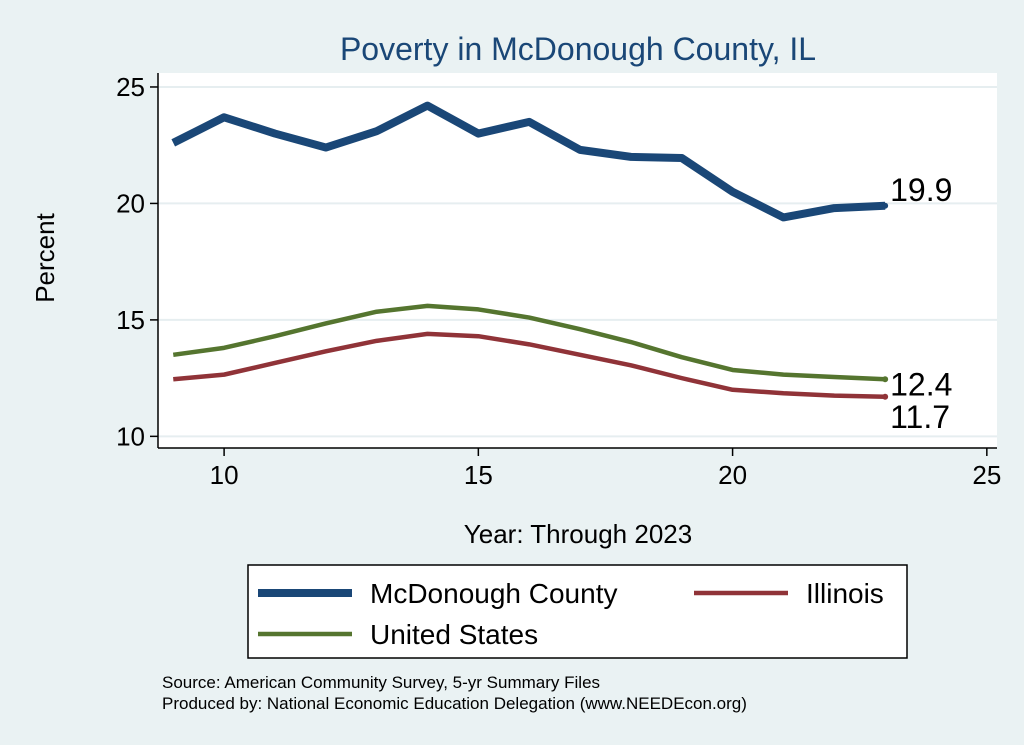 This screenshot has width=1024, height=745. I want to click on end-label: 19.9, so click(921, 190).